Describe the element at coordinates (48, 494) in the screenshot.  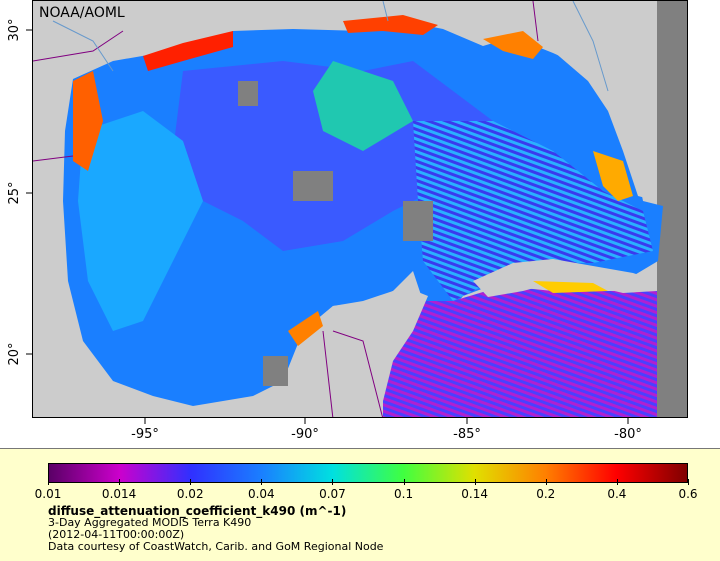
I see `colorbar-tick-label: 0.01` at that location.